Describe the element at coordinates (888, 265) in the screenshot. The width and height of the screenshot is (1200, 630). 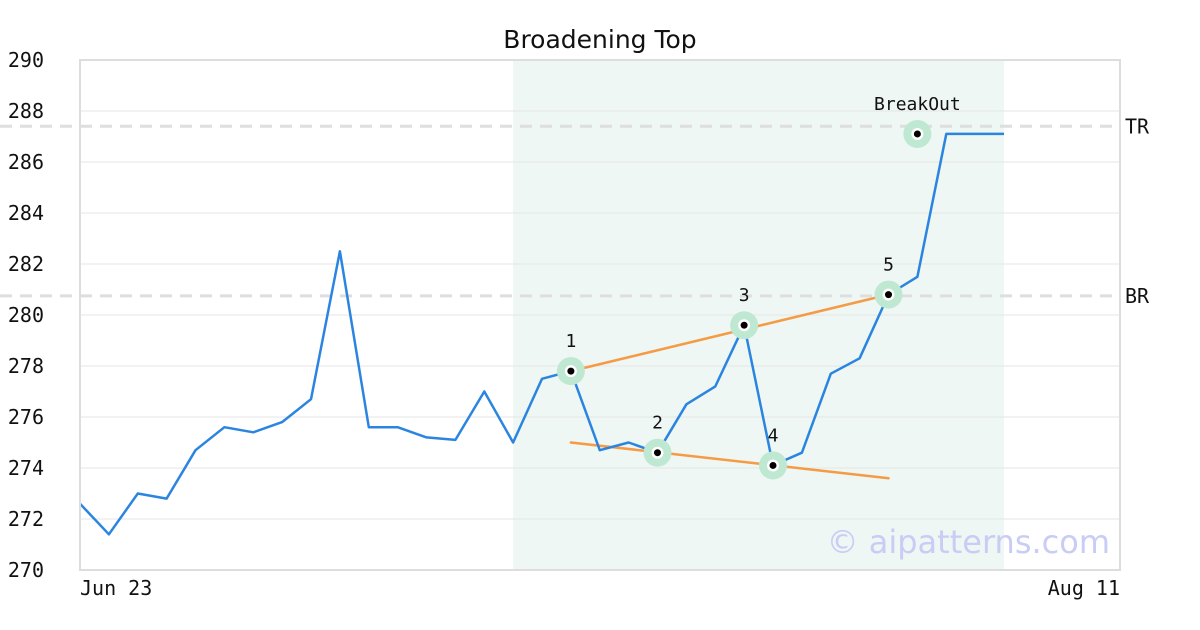
I see `point-label: 5` at that location.